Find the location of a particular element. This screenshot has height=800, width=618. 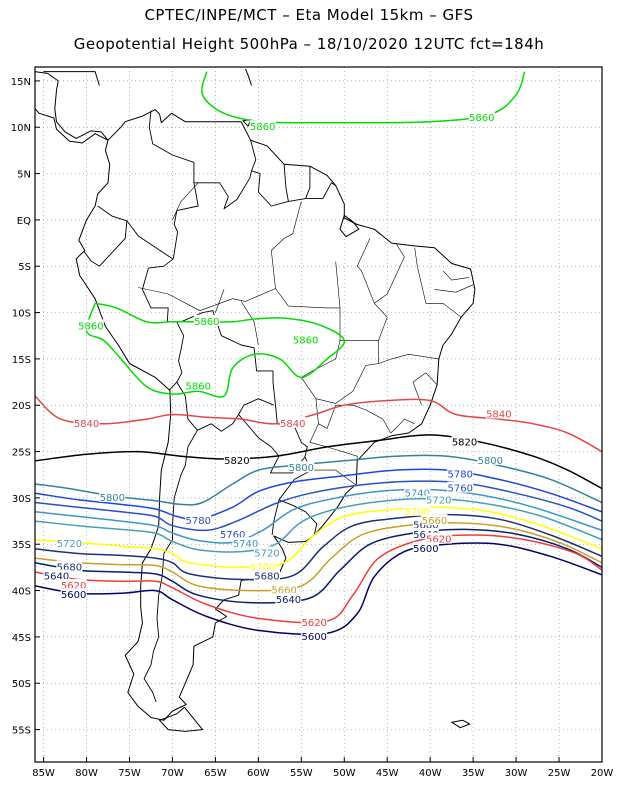

lon-tick-label: 35W is located at coordinates (473, 773).